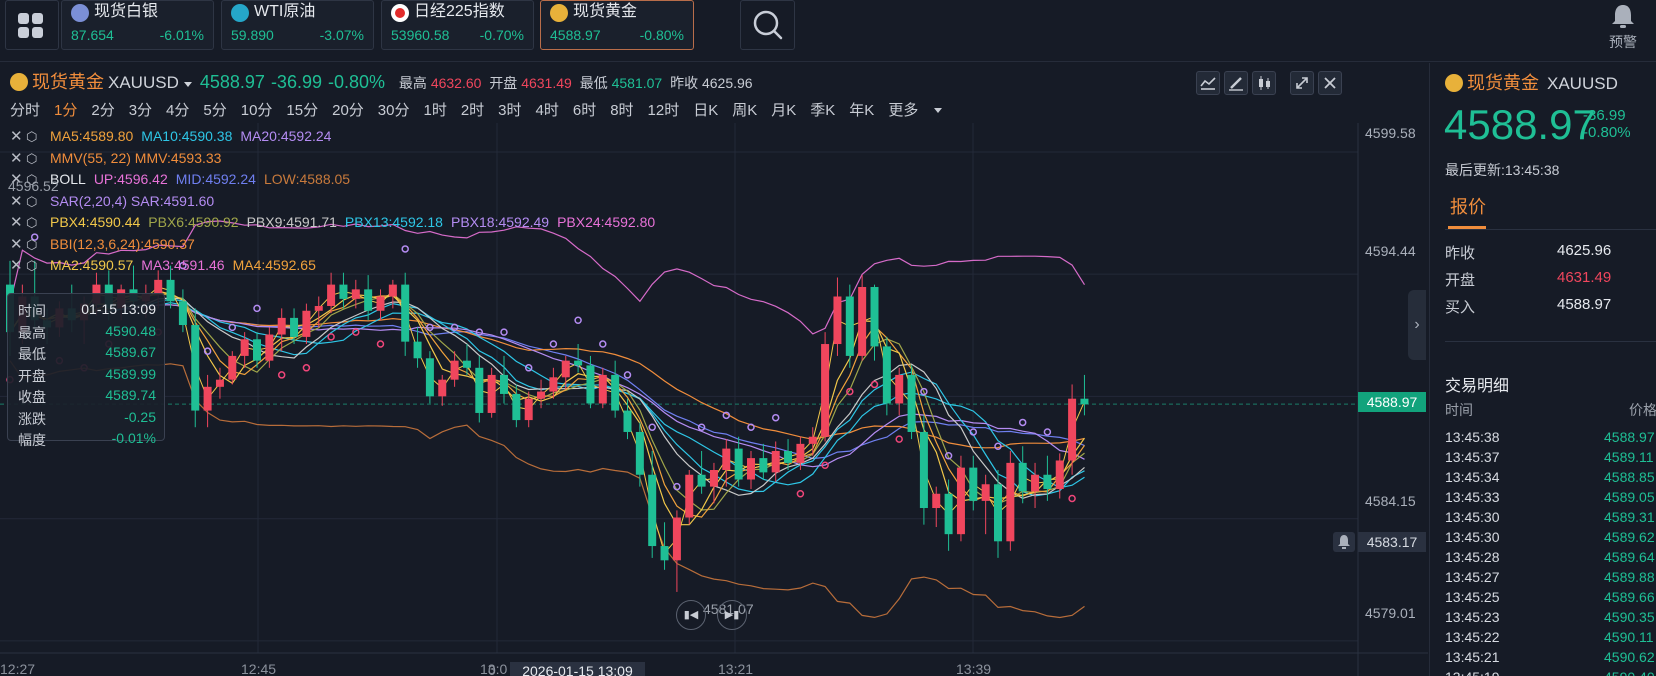 The height and width of the screenshot is (676, 1656). Describe the element at coordinates (68, 82) in the screenshot. I see `instrument-name: 现货黄金` at that location.